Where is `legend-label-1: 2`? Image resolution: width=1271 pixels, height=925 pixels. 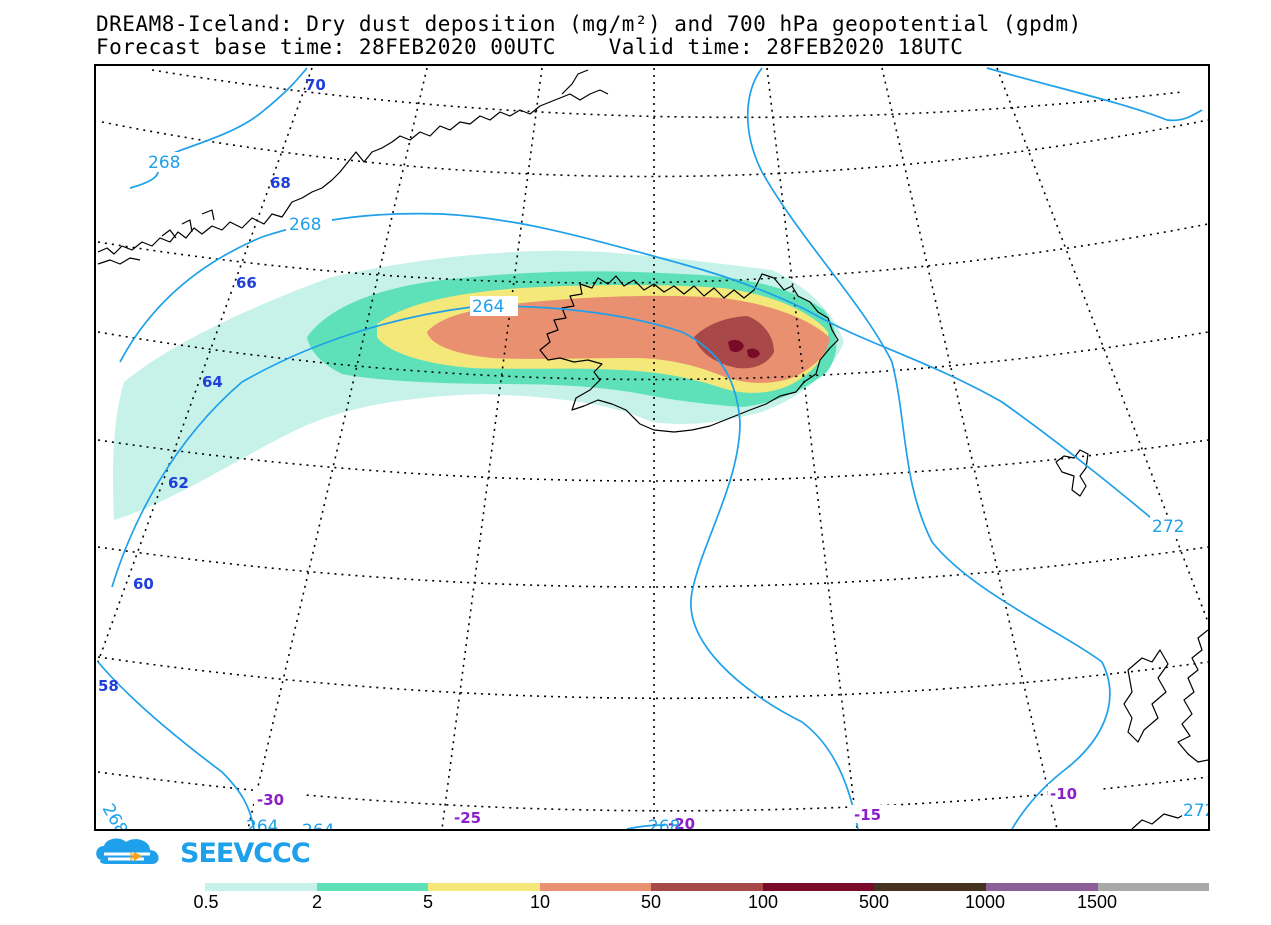
legend-label-1: 2 is located at coordinates (317, 902).